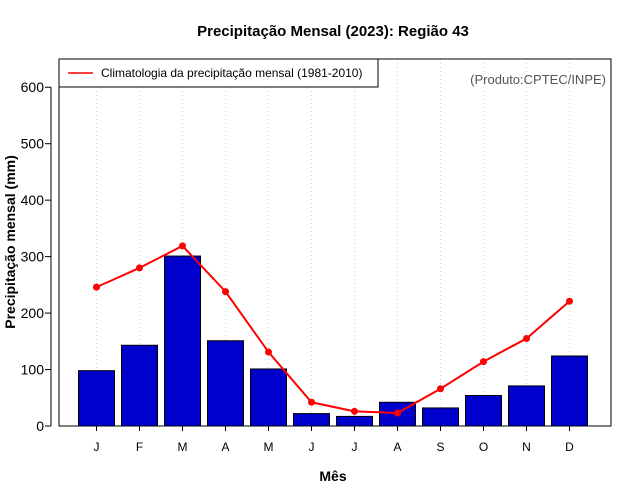 The width and height of the screenshot is (640, 500). What do you see at coordinates (33, 313) in the screenshot?
I see `y-tick-label: 200` at bounding box center [33, 313].